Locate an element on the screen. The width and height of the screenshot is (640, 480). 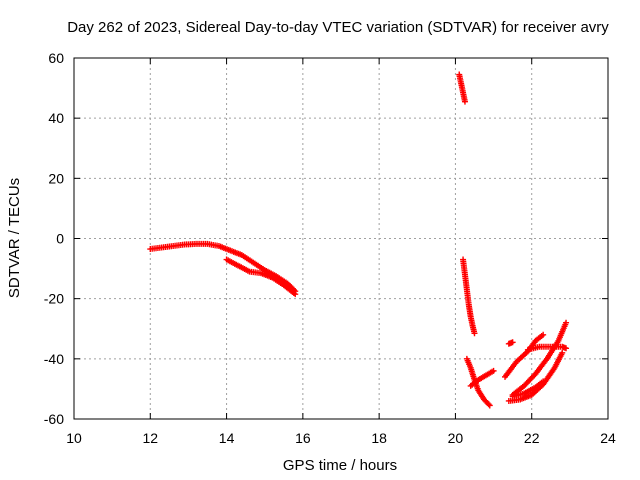
y-tick-label: 20 is located at coordinates (56, 178).